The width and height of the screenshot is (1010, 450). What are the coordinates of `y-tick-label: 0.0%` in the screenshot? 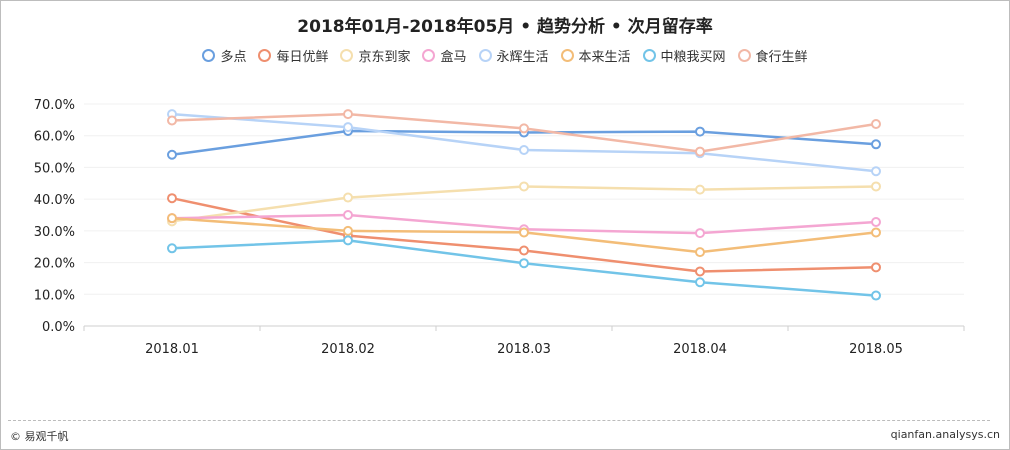 It's located at (58, 327).